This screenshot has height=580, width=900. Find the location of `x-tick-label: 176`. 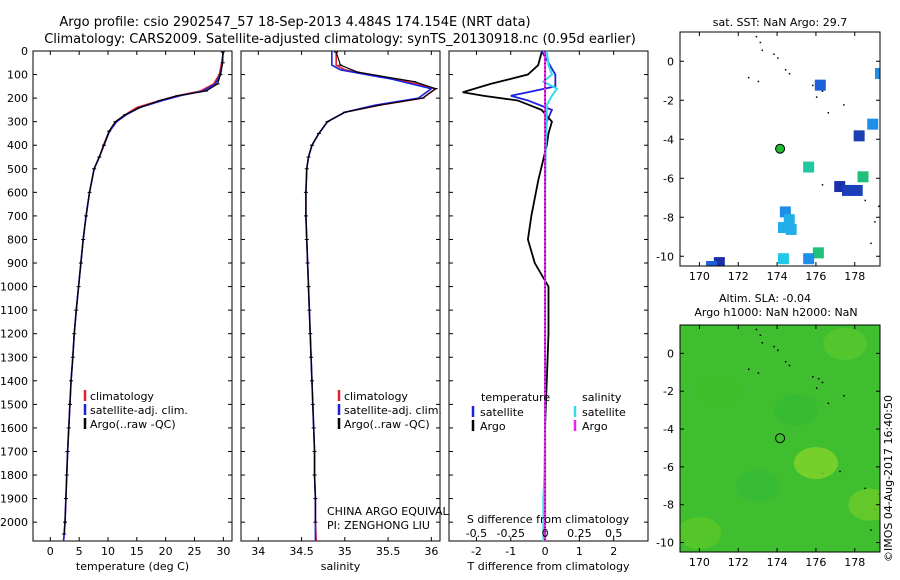

x-tick-label: 176 is located at coordinates (815, 562).